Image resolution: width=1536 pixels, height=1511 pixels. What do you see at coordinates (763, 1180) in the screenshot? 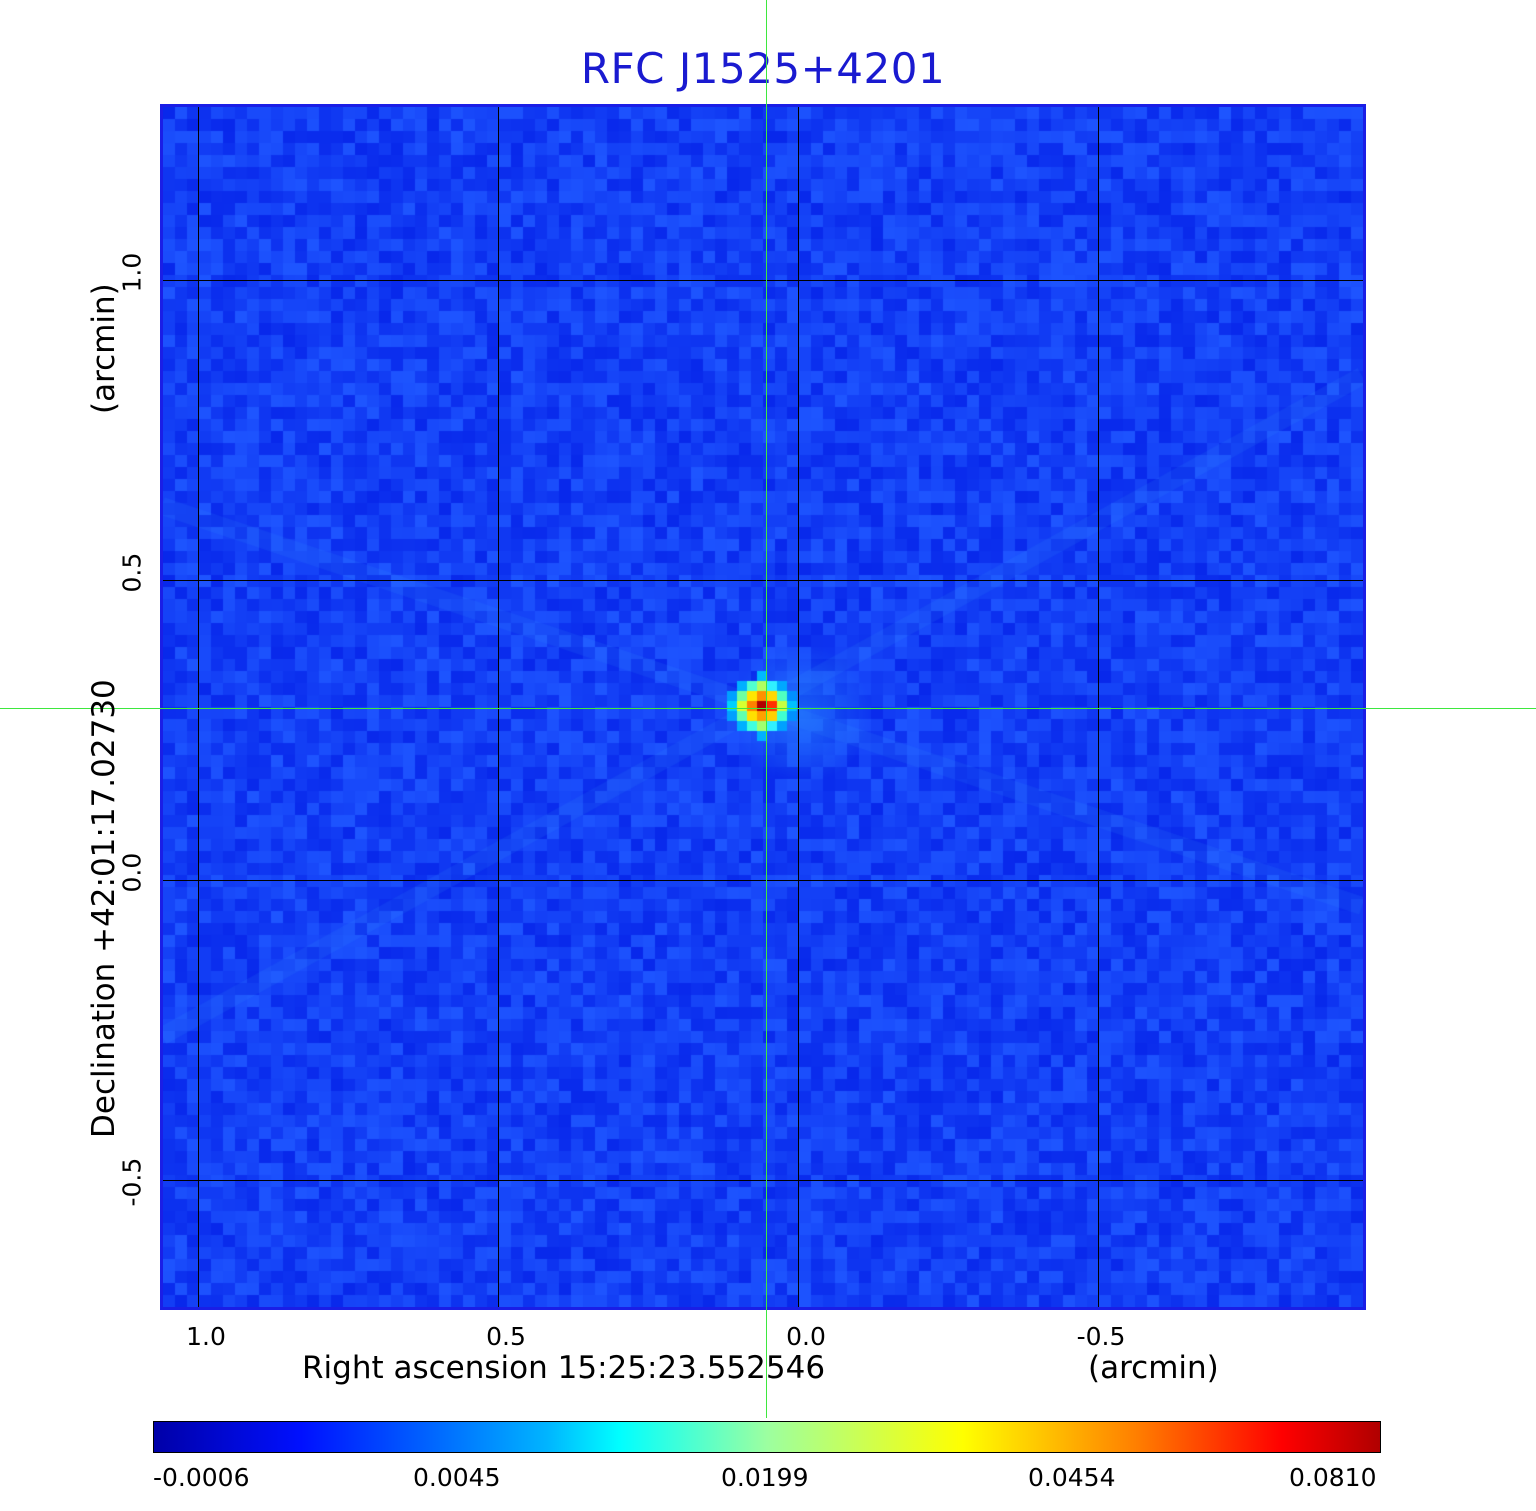
I see `grid-h--0.5` at bounding box center [763, 1180].